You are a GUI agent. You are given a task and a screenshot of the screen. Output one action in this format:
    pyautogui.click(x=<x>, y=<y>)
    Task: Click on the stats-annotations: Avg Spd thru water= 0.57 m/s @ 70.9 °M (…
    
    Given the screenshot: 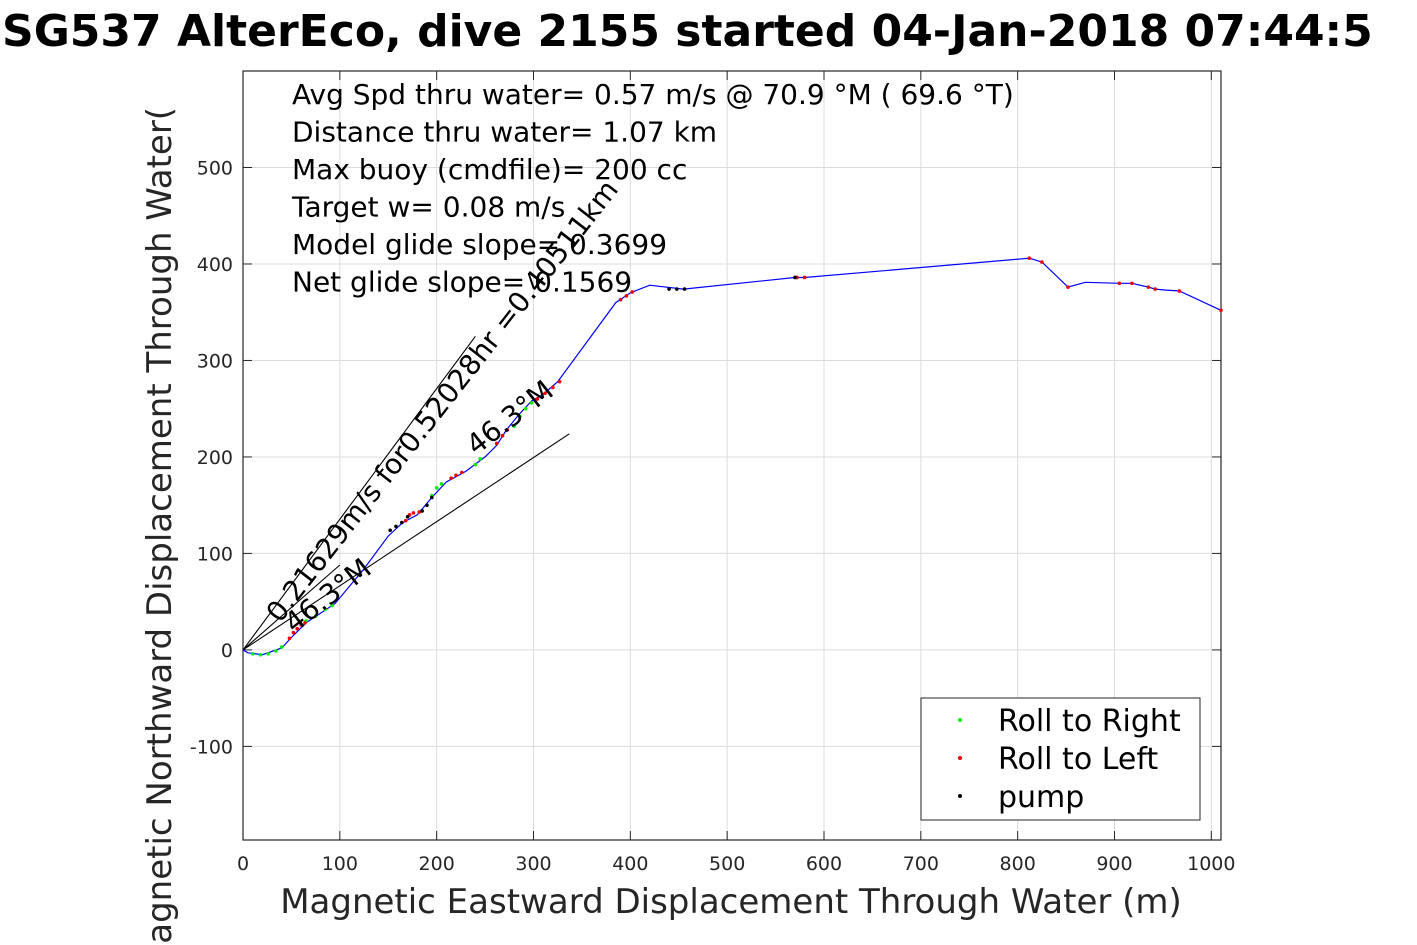 What is the action you would take?
    pyautogui.click(x=652, y=188)
    